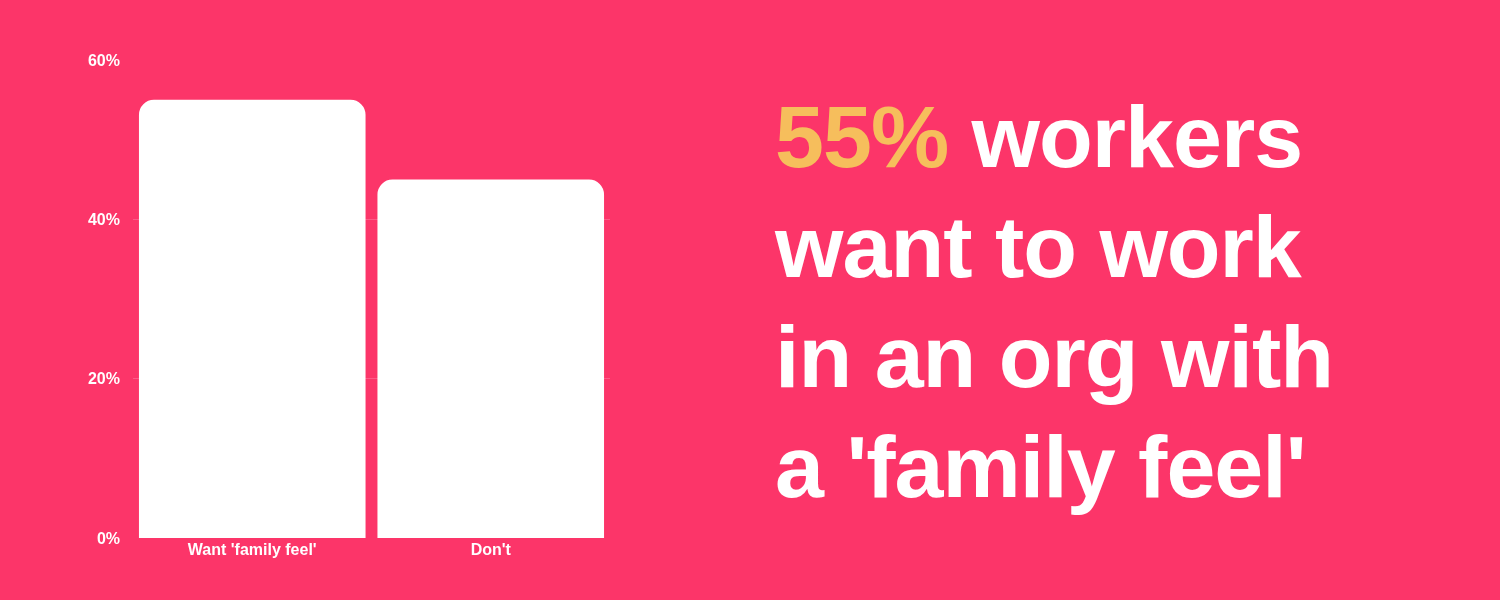  I want to click on y-tick-label: 20%, so click(103, 379).